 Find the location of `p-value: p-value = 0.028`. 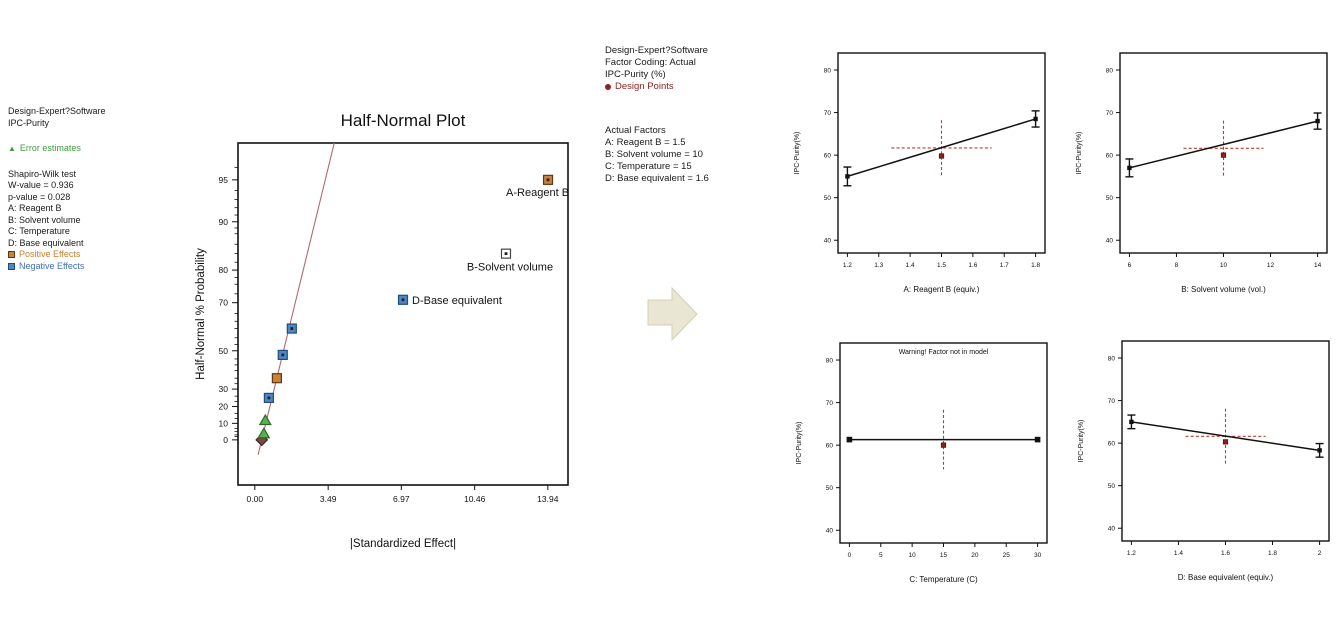

p-value: p-value = 0.028 is located at coordinates (39, 196).